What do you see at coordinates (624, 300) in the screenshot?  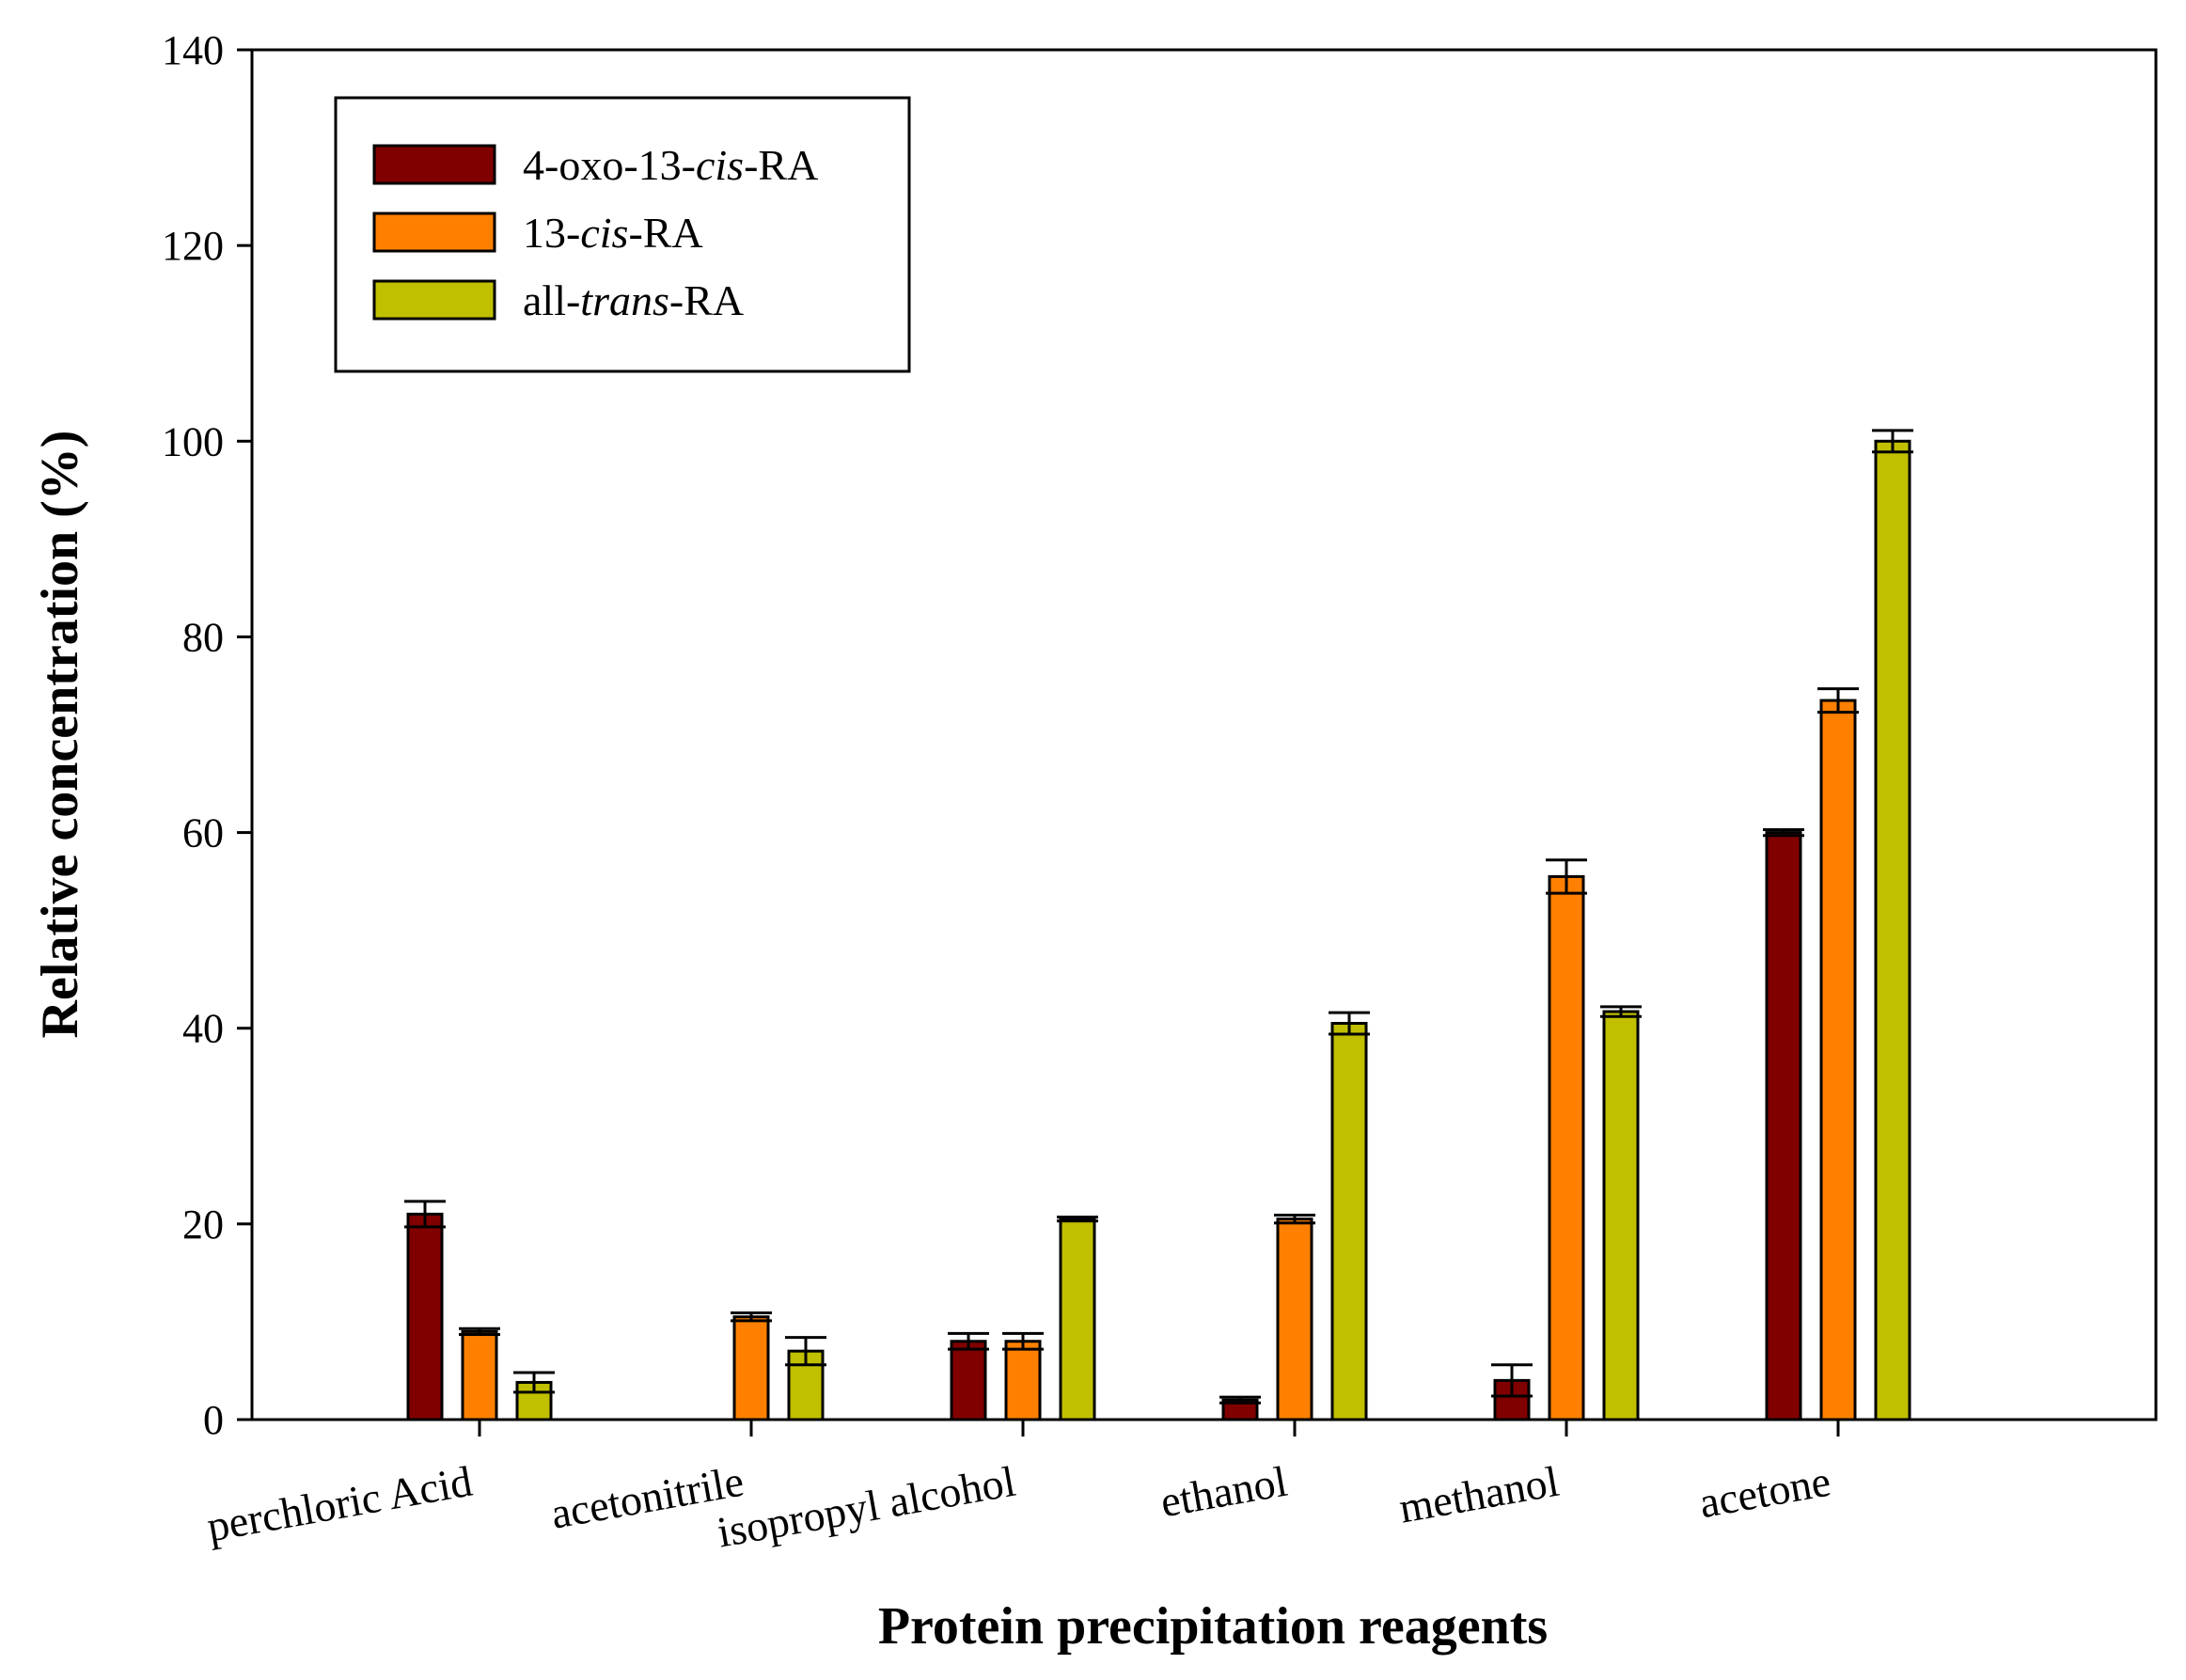 I see `legend-label-part: trans` at bounding box center [624, 300].